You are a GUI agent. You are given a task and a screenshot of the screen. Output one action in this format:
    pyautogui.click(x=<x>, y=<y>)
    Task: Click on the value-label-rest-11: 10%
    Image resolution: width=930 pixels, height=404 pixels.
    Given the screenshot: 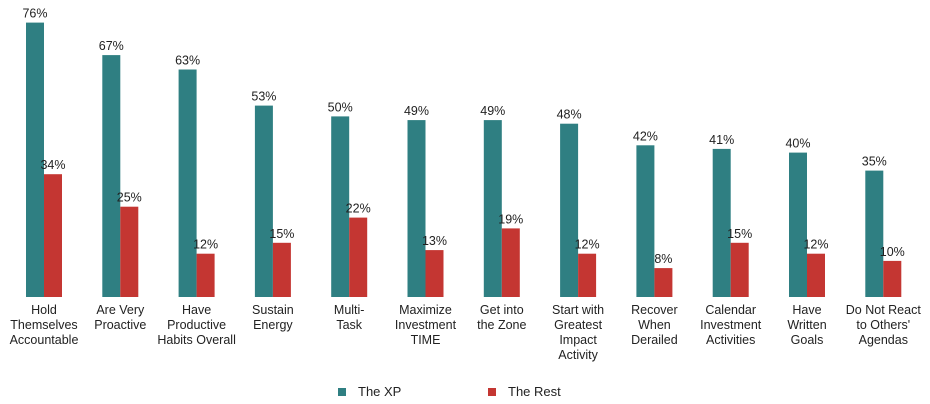 What is the action you would take?
    pyautogui.click(x=892, y=252)
    